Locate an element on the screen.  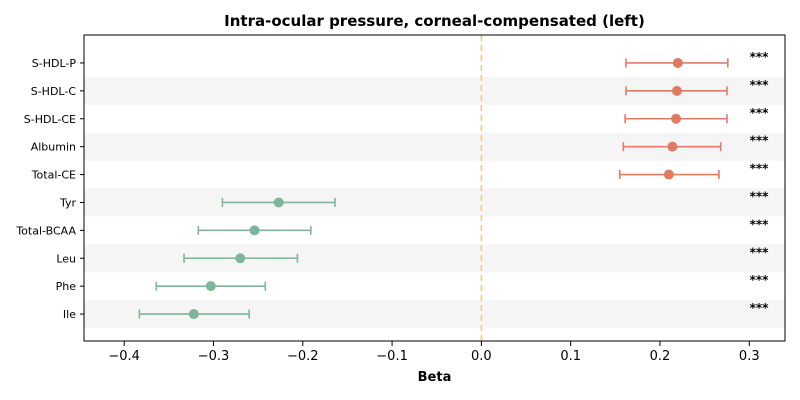
x-tick-label: 0.0 is located at coordinates (481, 356).